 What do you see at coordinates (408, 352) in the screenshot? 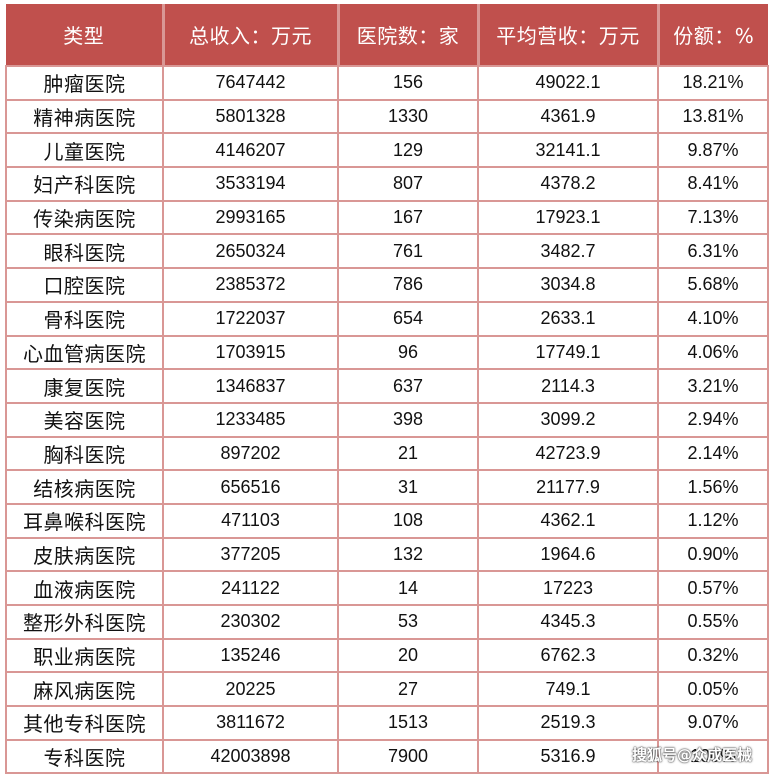
I see `cell-hospital-count: 96` at bounding box center [408, 352].